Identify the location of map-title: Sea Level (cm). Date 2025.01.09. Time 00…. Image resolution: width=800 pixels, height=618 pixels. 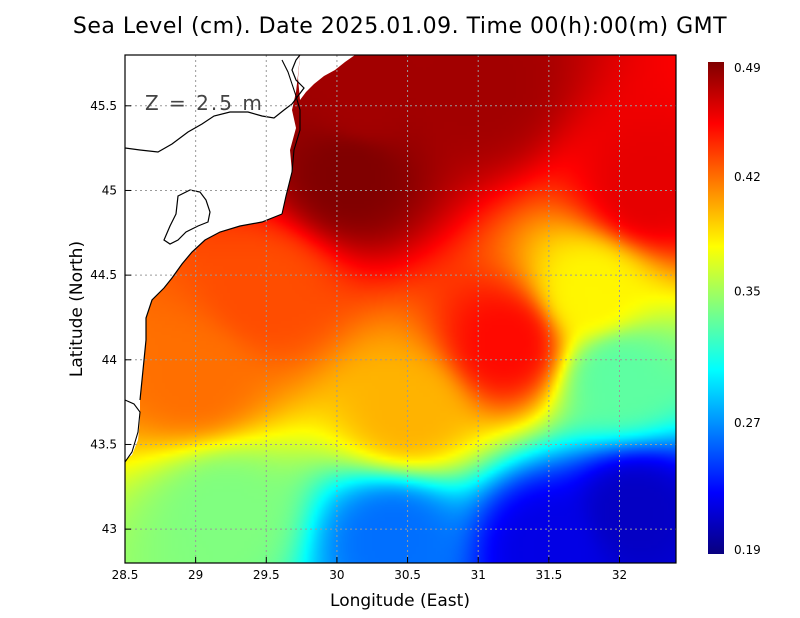
(400, 26).